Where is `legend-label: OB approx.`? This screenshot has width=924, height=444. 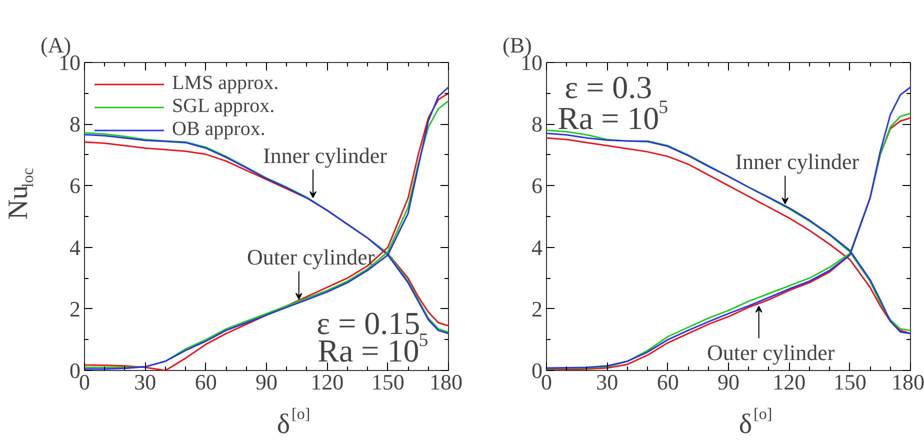 legend-label: OB approx. is located at coordinates (219, 129).